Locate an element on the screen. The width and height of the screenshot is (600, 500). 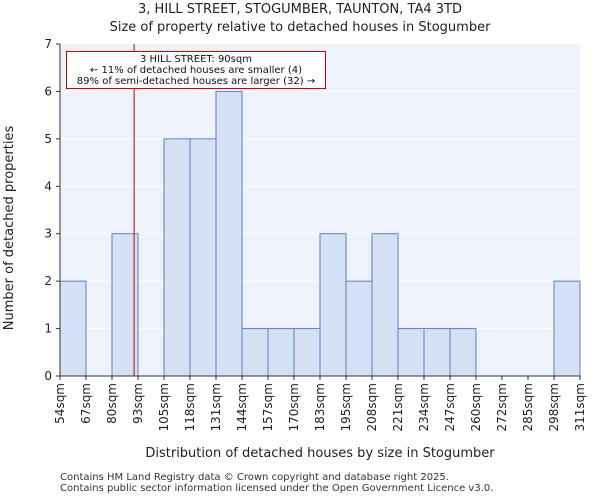
x-tick-label: 311sqm is located at coordinates (580, 407).